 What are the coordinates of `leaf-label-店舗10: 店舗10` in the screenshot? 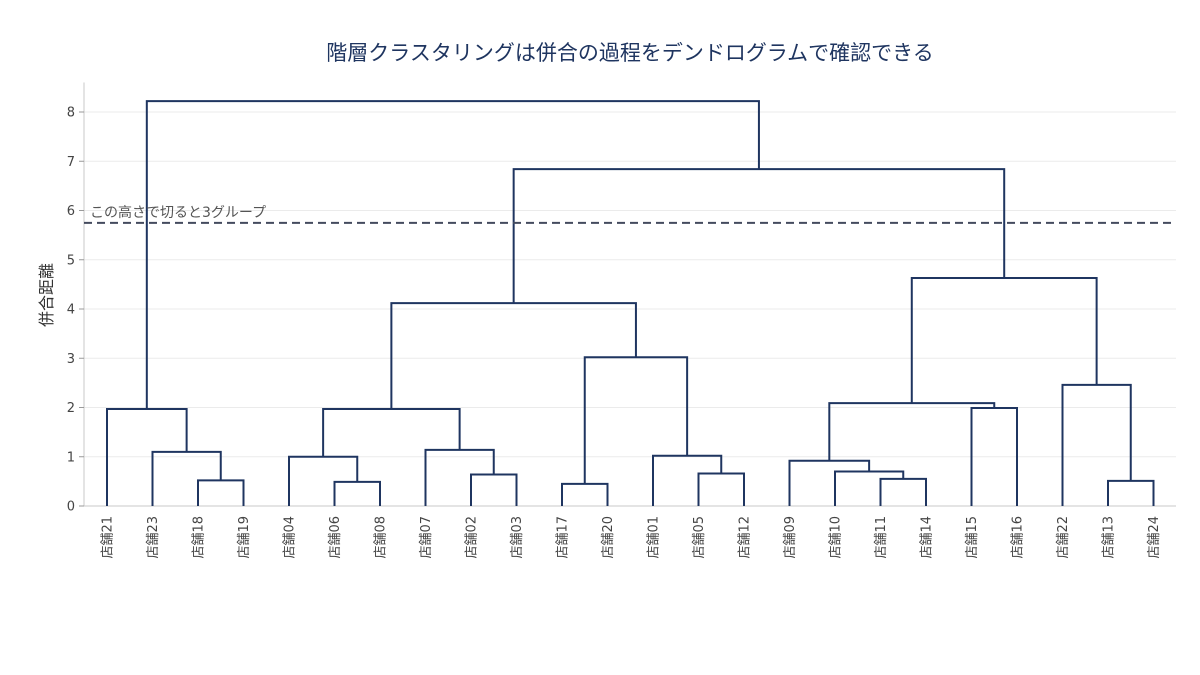 It's located at (836, 537).